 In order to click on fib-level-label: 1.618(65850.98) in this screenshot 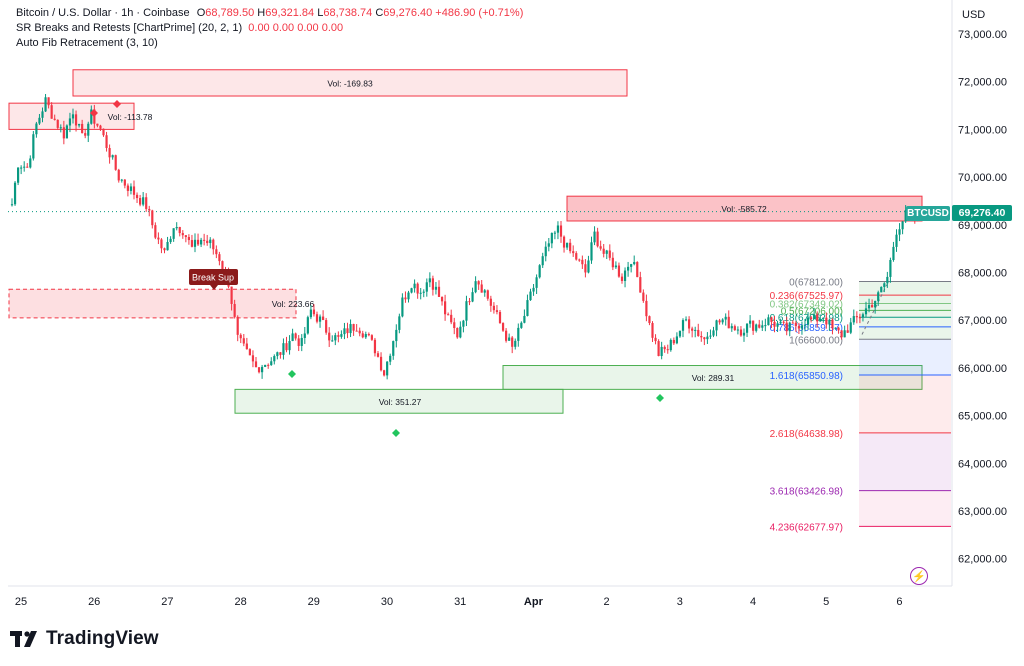, I will do `click(806, 376)`.